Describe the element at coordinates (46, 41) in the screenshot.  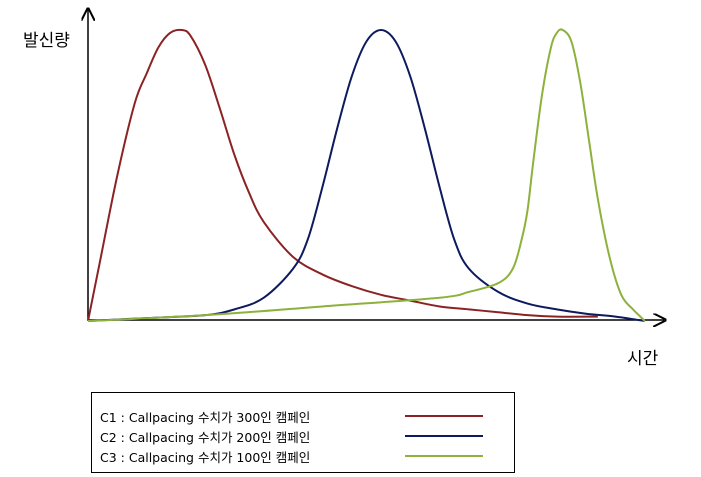
I see `y-axis-title: 발신량` at that location.